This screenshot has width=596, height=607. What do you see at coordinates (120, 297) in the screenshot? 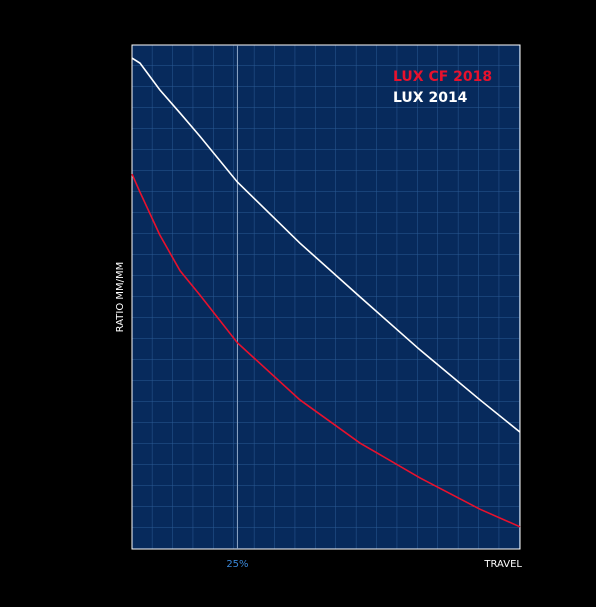
I see `y-axis-label: RATIO MM/MM` at bounding box center [120, 297].